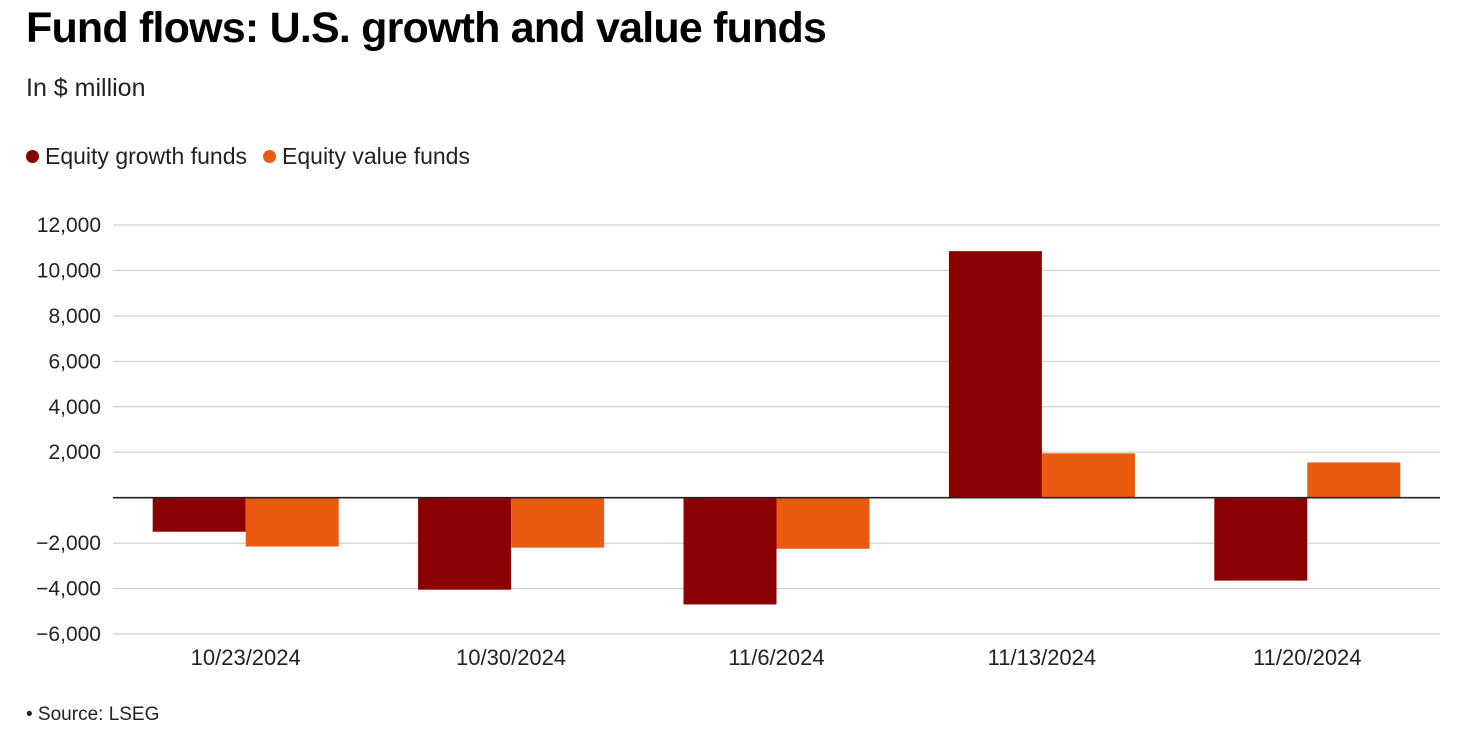  I want to click on y-tick-label: 6,000, so click(74, 361).